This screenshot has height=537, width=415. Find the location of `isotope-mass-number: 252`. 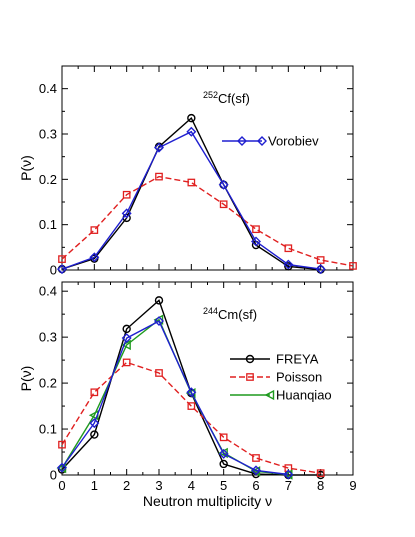

isotope-mass-number: 252 is located at coordinates (210, 95).